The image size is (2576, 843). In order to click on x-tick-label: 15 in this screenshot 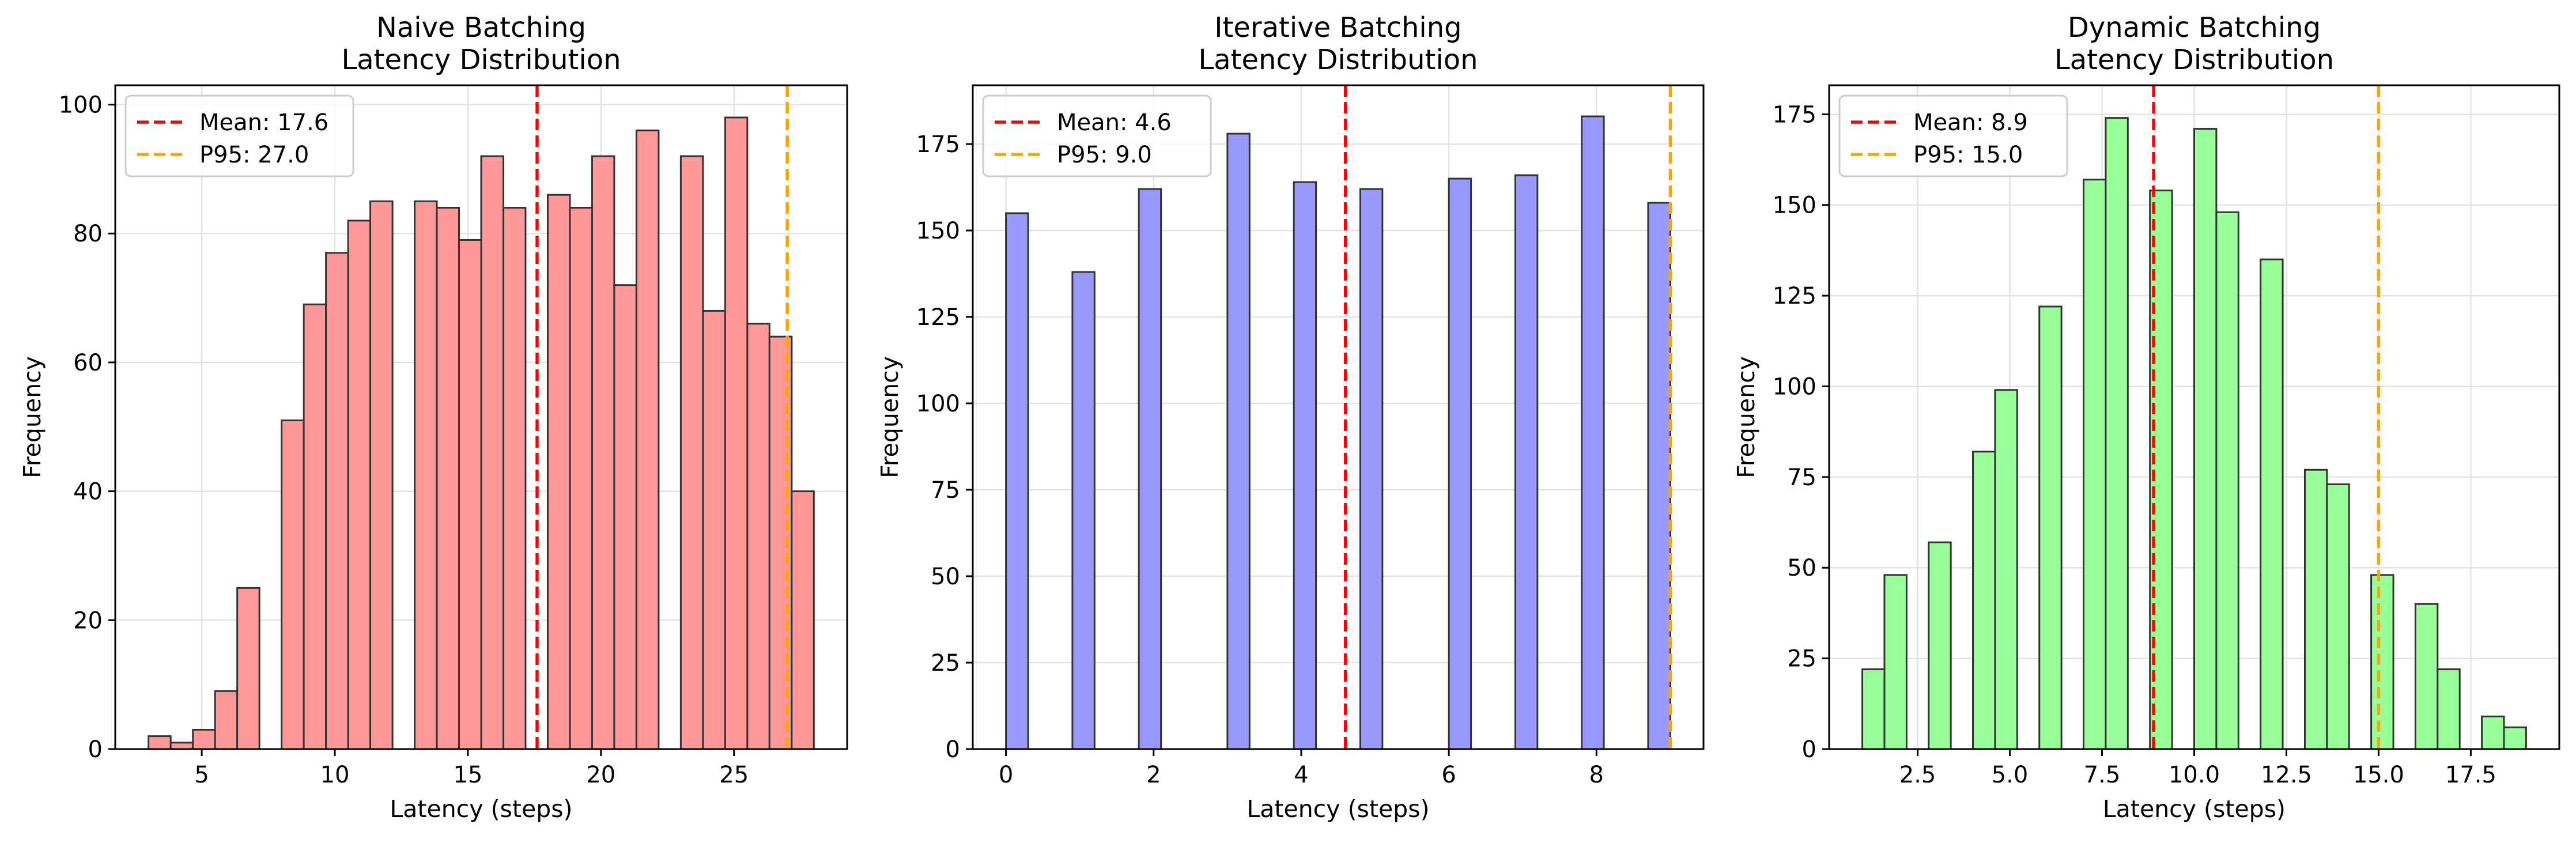, I will do `click(467, 775)`.